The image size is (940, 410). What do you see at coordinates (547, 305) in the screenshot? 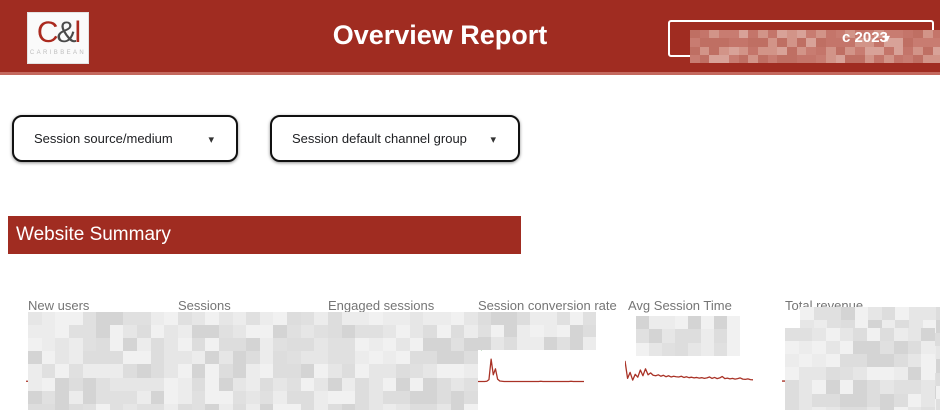
I see `scorecard-label: Session conversion rate` at bounding box center [547, 305].